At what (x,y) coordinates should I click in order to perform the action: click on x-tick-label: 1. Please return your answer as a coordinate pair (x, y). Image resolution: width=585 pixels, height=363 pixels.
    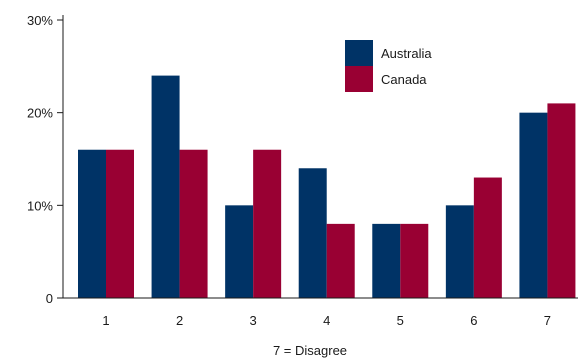
    Looking at the image, I should click on (105, 320).